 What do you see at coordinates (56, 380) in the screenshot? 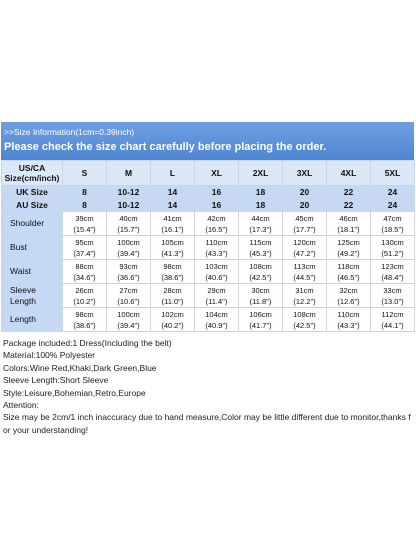
I see `note-line: Sleeve Length:Short Sleeve` at bounding box center [56, 380].